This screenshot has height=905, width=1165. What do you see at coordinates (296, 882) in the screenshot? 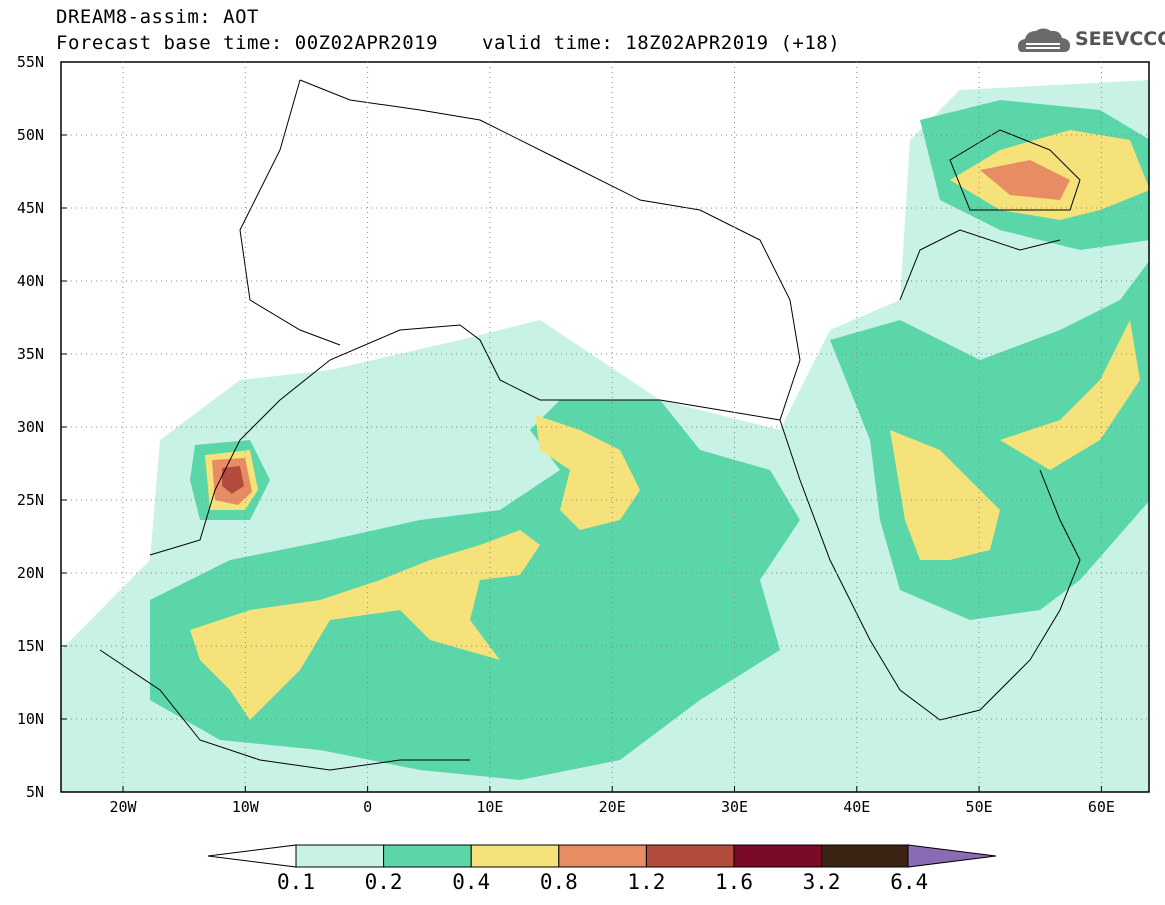
I see `colorbar-label: 0.1` at bounding box center [296, 882].